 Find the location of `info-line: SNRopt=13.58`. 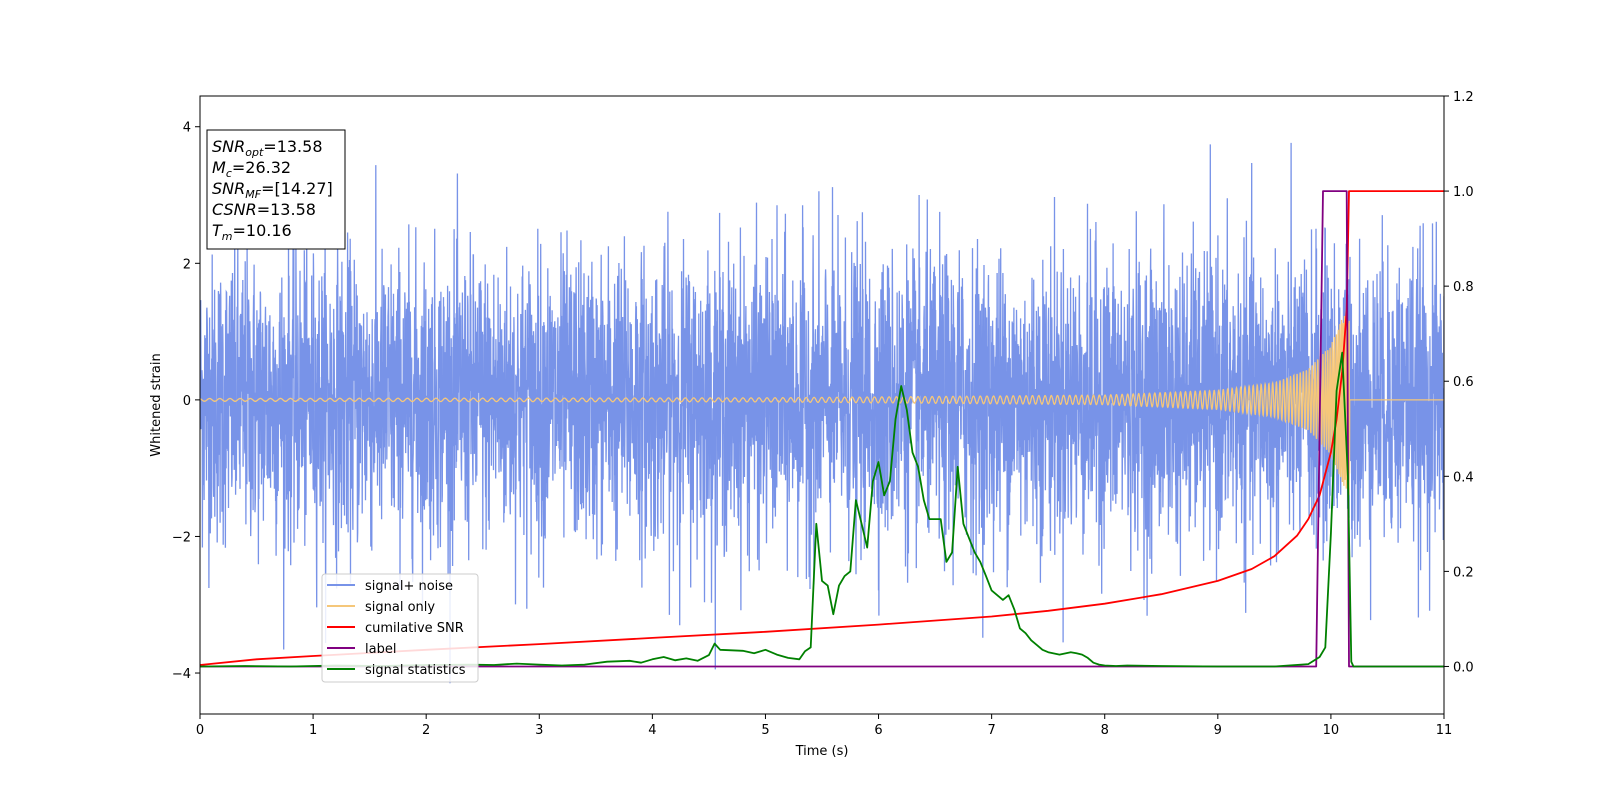

info-line: SNRopt=13.58 is located at coordinates (267, 148).